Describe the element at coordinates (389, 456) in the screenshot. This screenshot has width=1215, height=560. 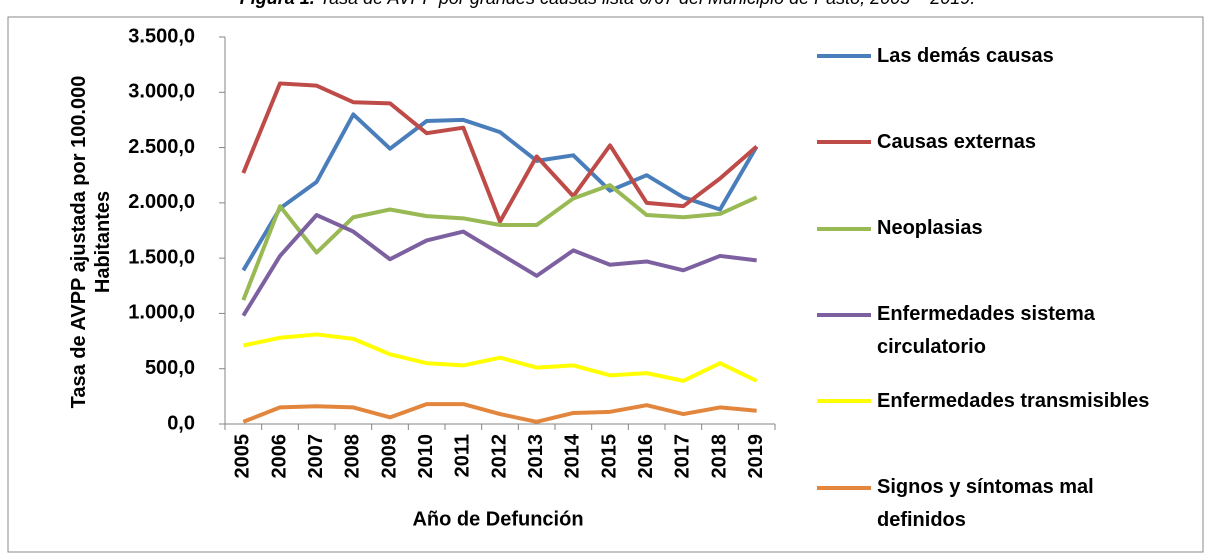
I see `x-tick-label: 2009` at that location.